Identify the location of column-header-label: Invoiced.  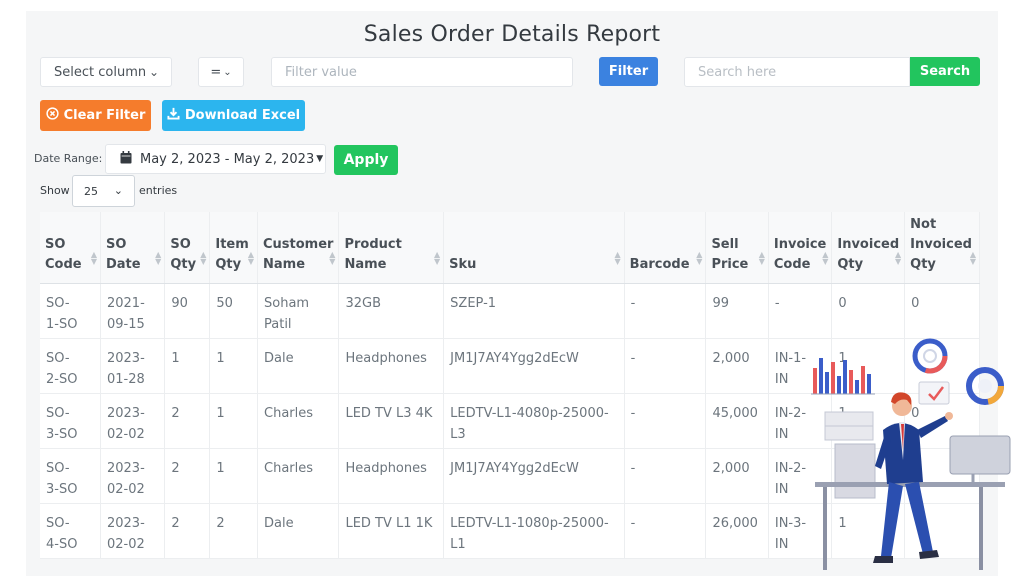
(941, 244).